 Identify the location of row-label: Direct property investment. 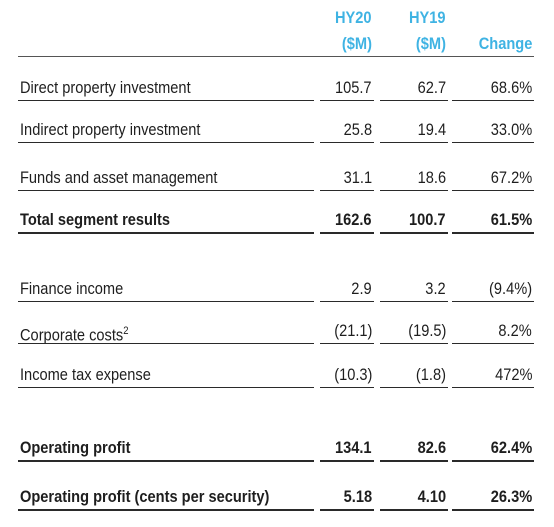
(105, 88).